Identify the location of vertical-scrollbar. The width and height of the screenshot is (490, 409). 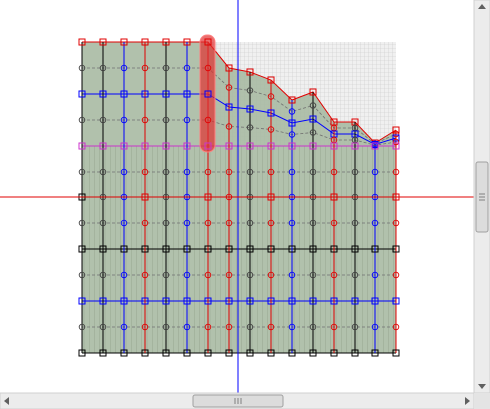
(481, 197).